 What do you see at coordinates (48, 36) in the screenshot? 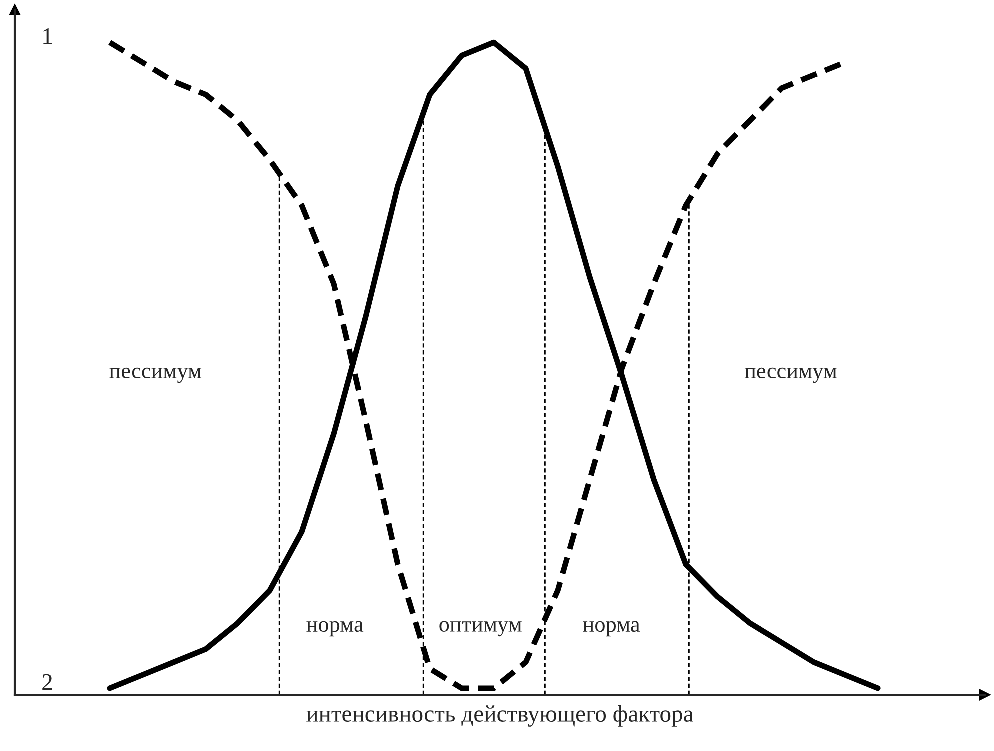
I see `text: 1` at bounding box center [48, 36].